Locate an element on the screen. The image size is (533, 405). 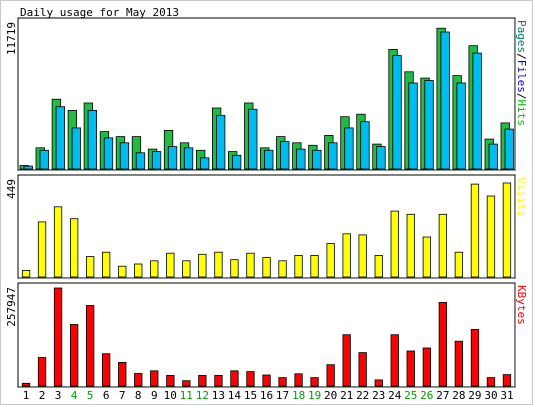
x-tick-label: 29 is located at coordinates (474, 395).